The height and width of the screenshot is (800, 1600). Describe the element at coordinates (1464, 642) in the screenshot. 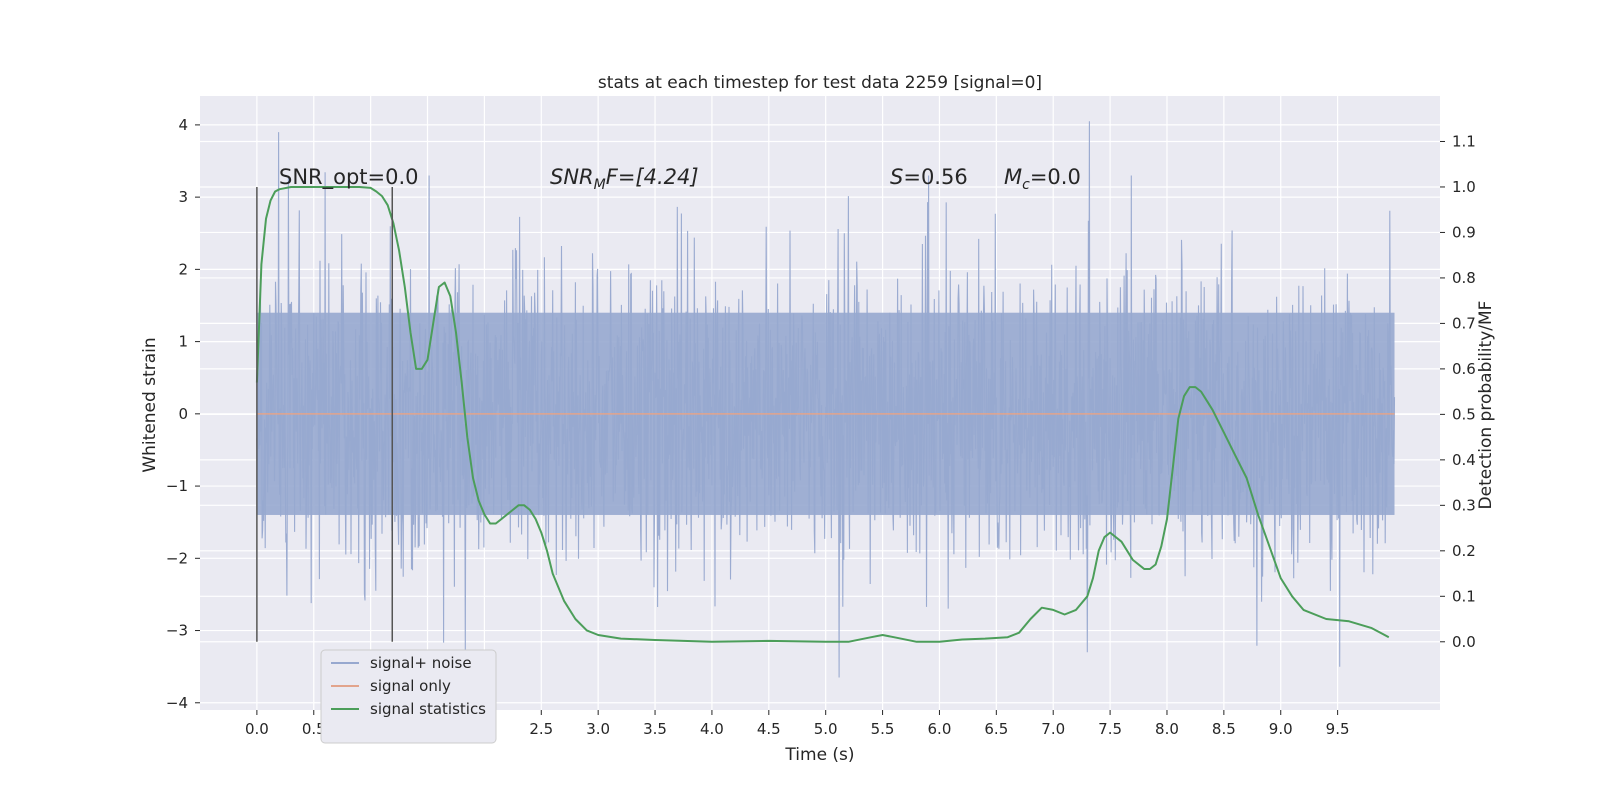

I see `y2-tick-label: 0.0` at that location.